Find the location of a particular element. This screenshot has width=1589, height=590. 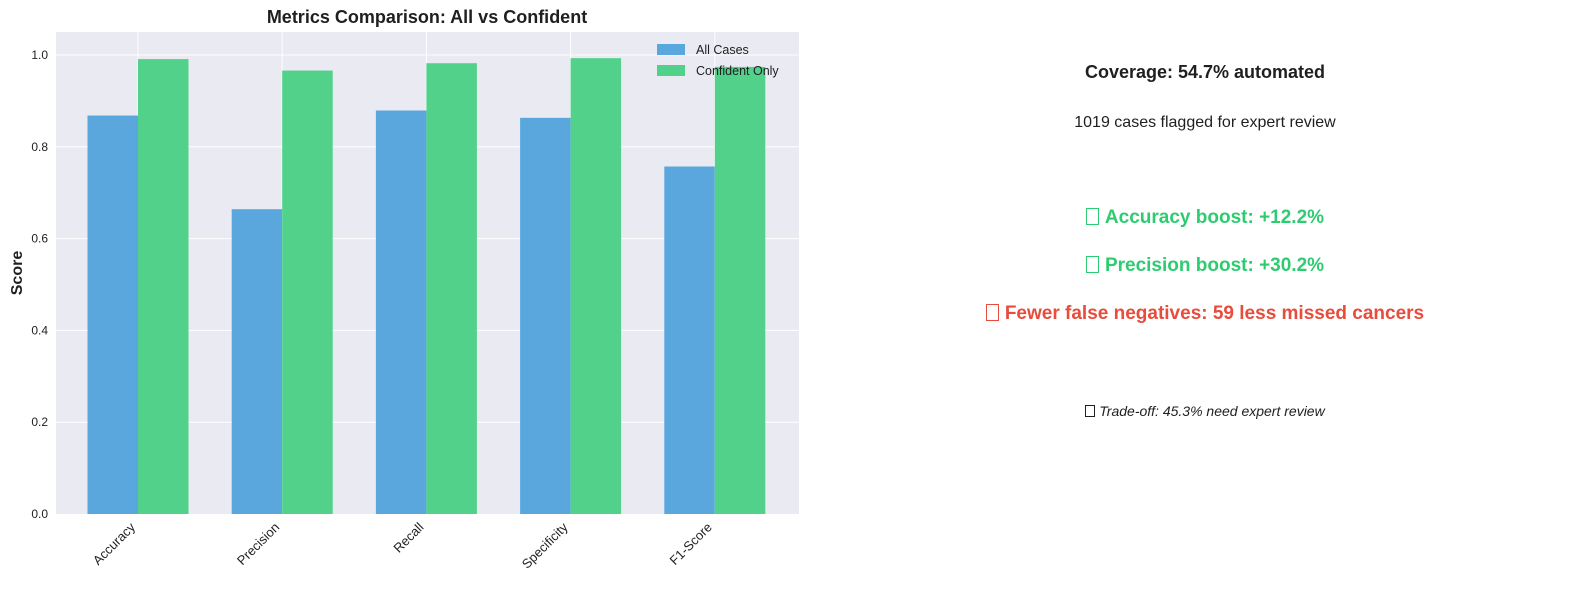

coverage-text: Coverage: 54.7% automated is located at coordinates (1205, 72).